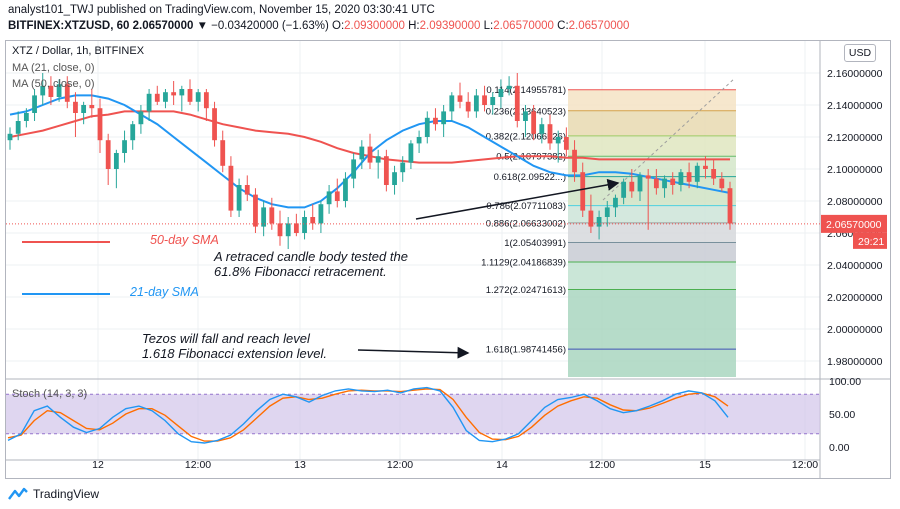 The width and height of the screenshot is (900, 509). I want to click on stoch-tick-label: 0.00, so click(839, 448).